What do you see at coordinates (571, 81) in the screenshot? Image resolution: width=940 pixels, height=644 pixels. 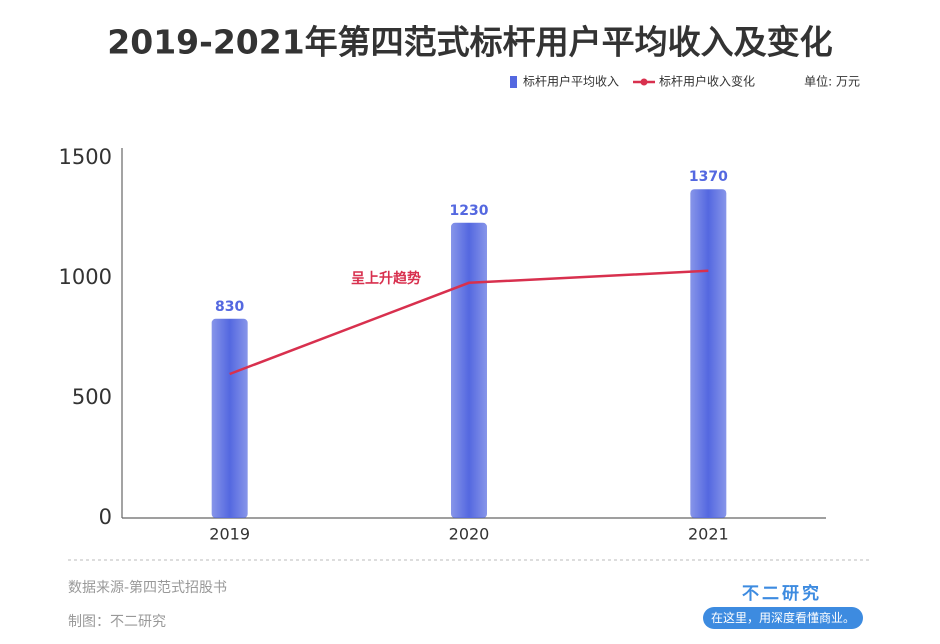 I see `legend-label: 标杆用户平均收入` at bounding box center [571, 81].